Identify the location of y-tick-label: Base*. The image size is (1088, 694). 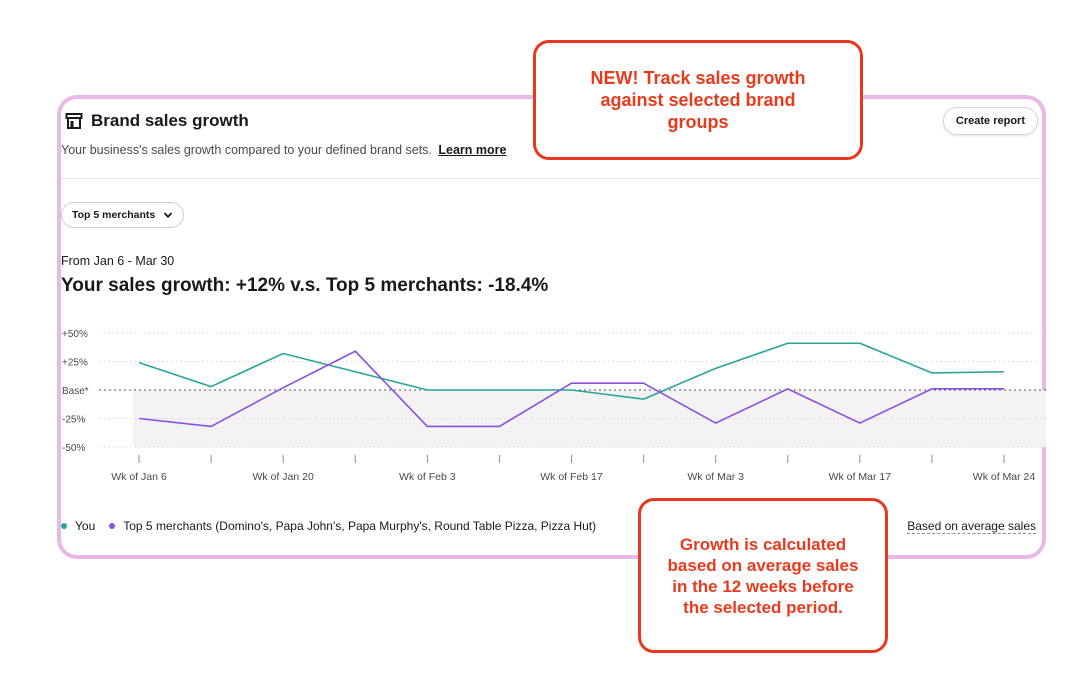
(75, 391).